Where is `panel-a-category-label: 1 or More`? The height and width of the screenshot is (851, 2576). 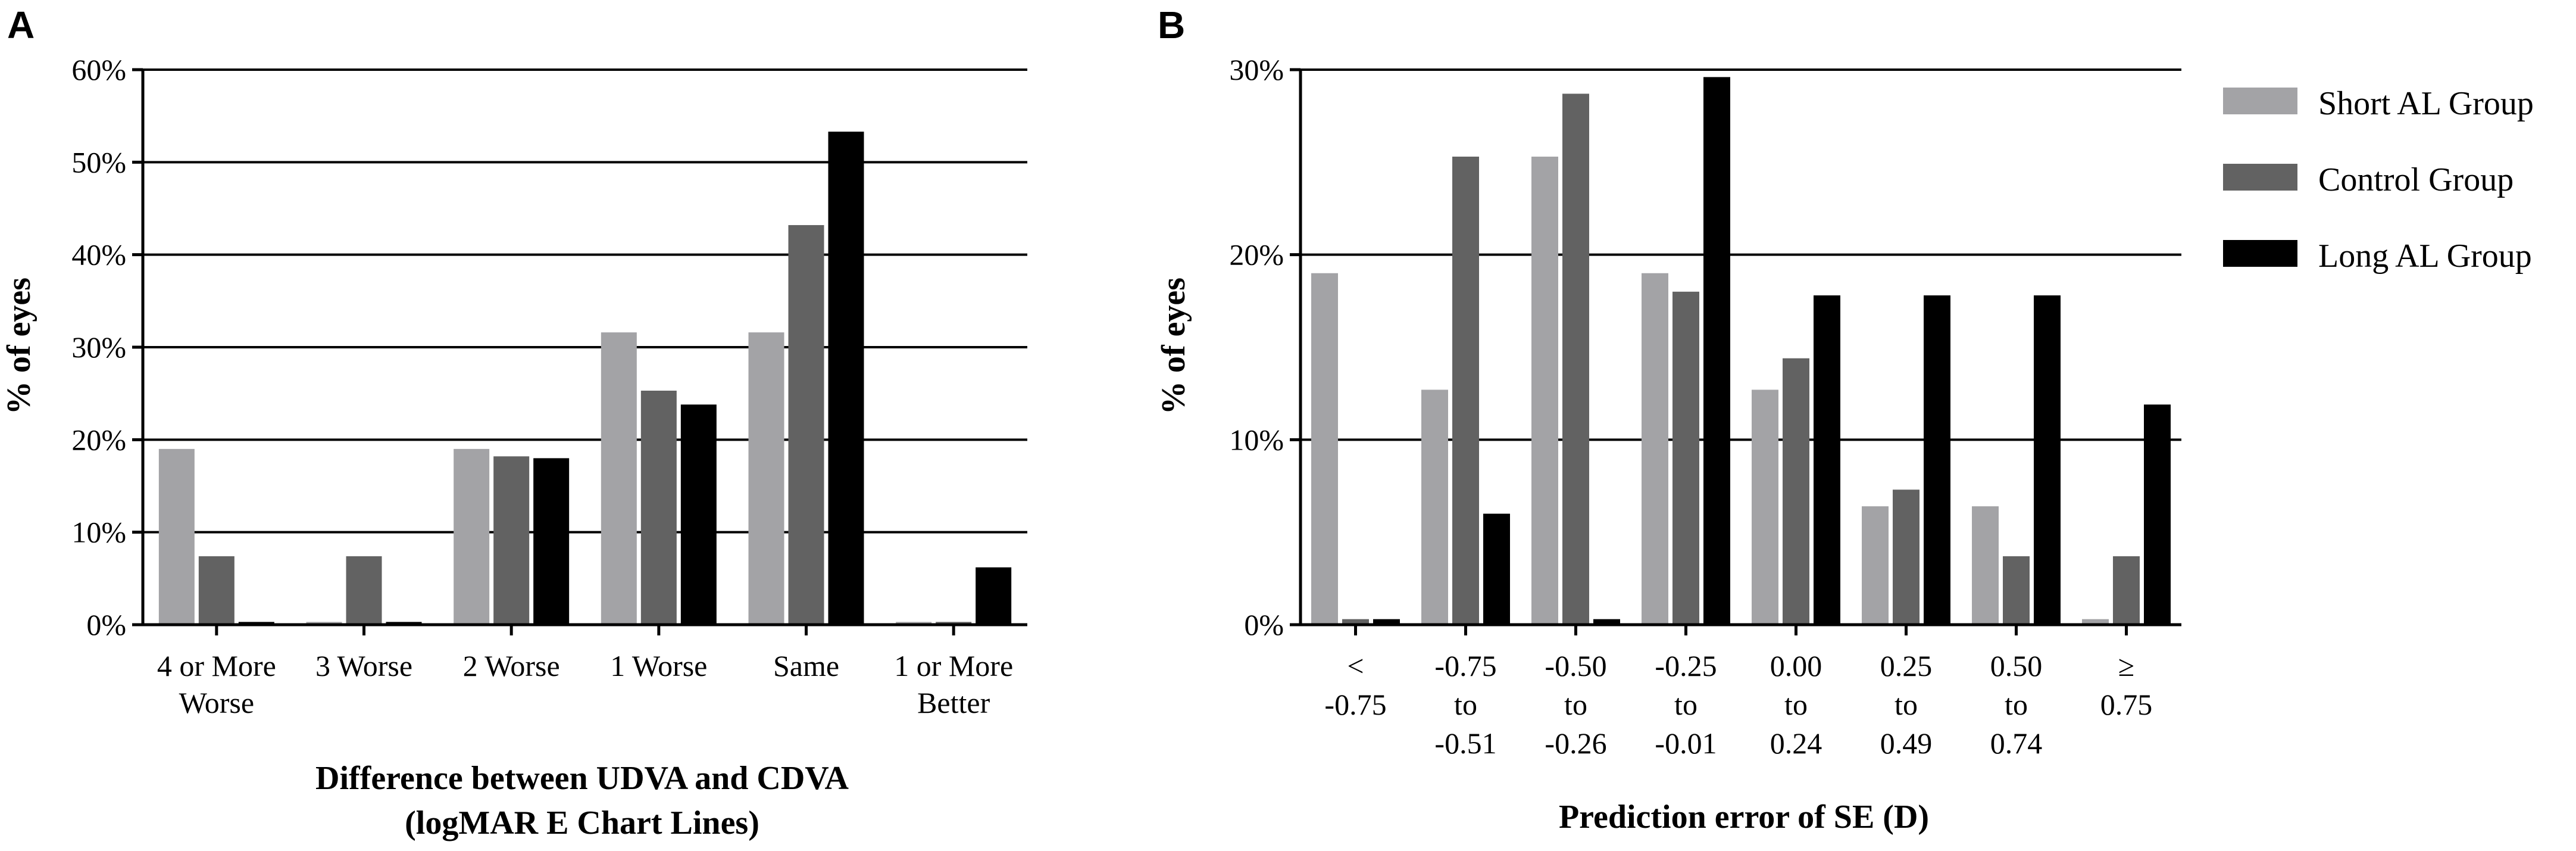
panel-a-category-label: 1 or More is located at coordinates (953, 665).